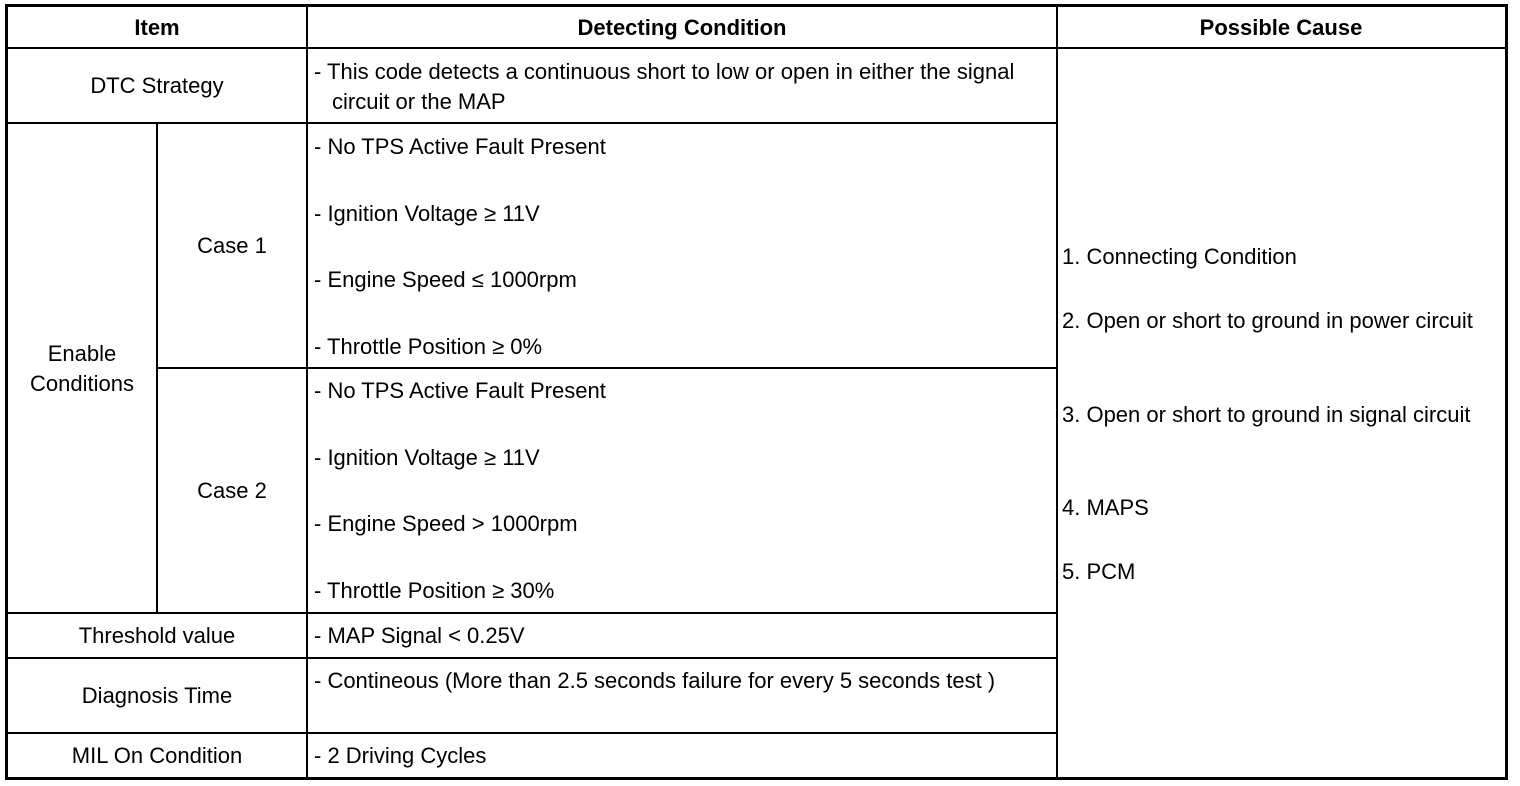 The height and width of the screenshot is (786, 1520). I want to click on mil-condition: - 2 Driving Cycles, so click(400, 755).